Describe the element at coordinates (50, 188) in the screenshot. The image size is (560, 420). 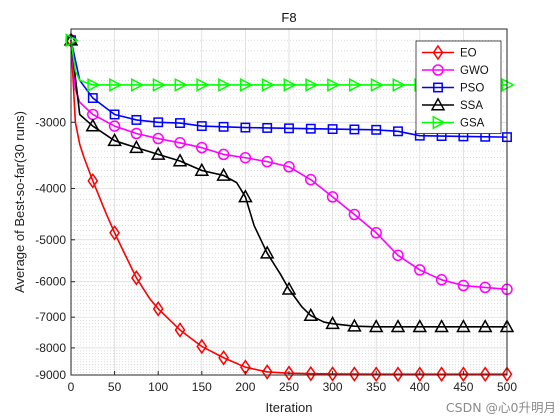
I see `y-tick-label: -4000` at that location.